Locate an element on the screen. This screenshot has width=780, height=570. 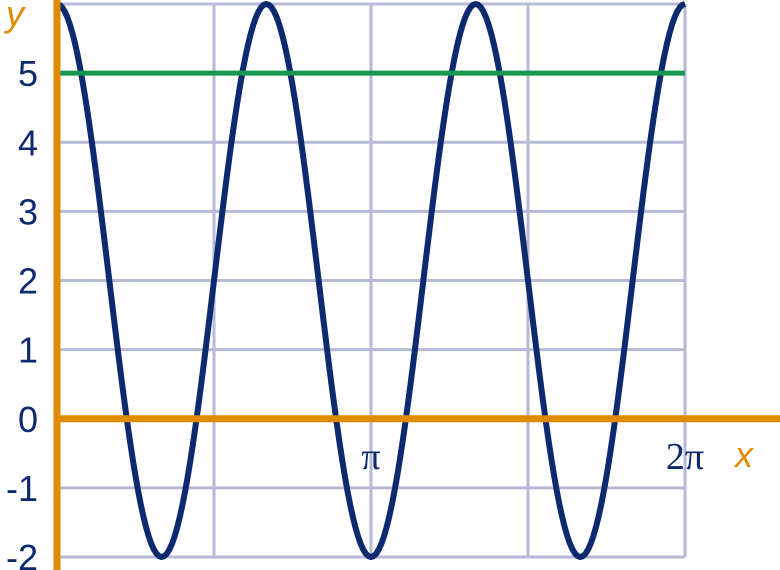
y-tick-label: 5 is located at coordinates (28, 73).